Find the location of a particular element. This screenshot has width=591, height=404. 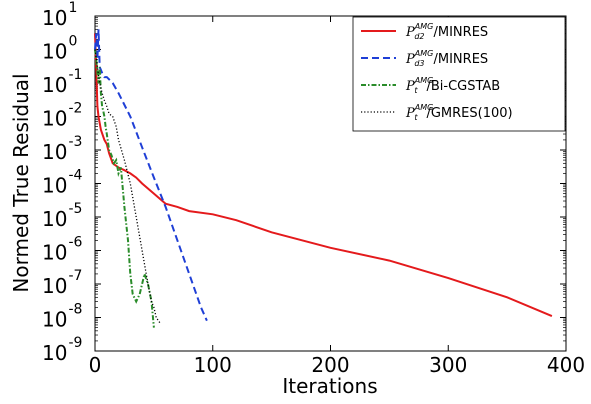

legend-box is located at coordinates (459, 74).